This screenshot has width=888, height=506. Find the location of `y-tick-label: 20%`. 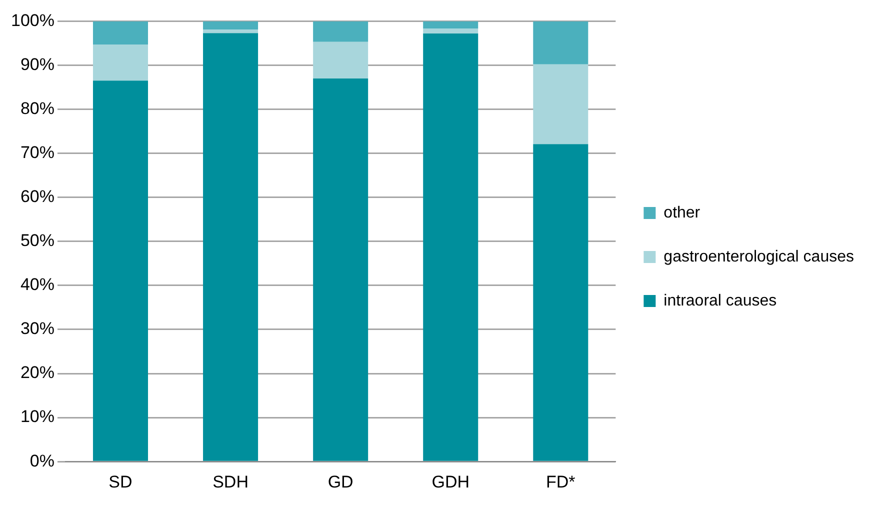

y-tick-label: 20% is located at coordinates (37, 372).